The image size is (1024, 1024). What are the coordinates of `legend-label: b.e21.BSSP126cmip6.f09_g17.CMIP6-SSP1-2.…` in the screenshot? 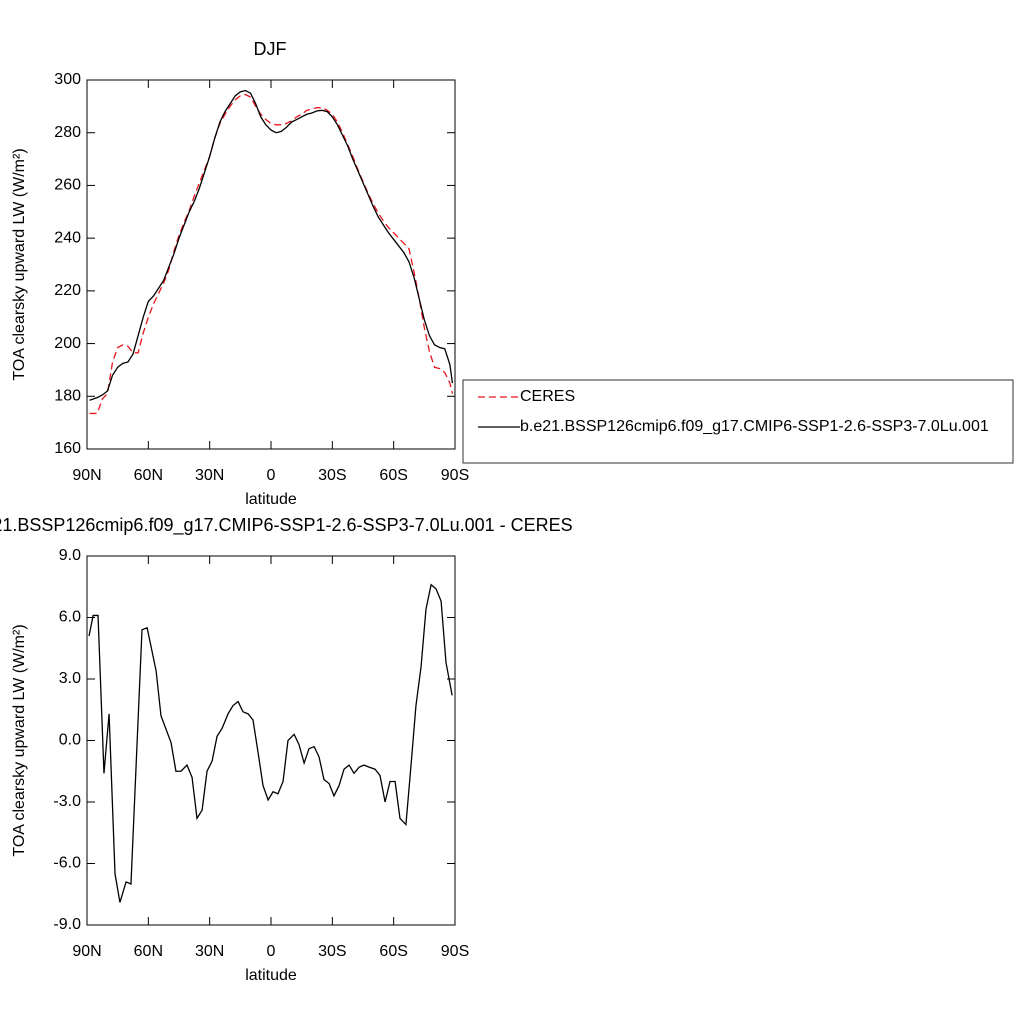 It's located at (754, 426).